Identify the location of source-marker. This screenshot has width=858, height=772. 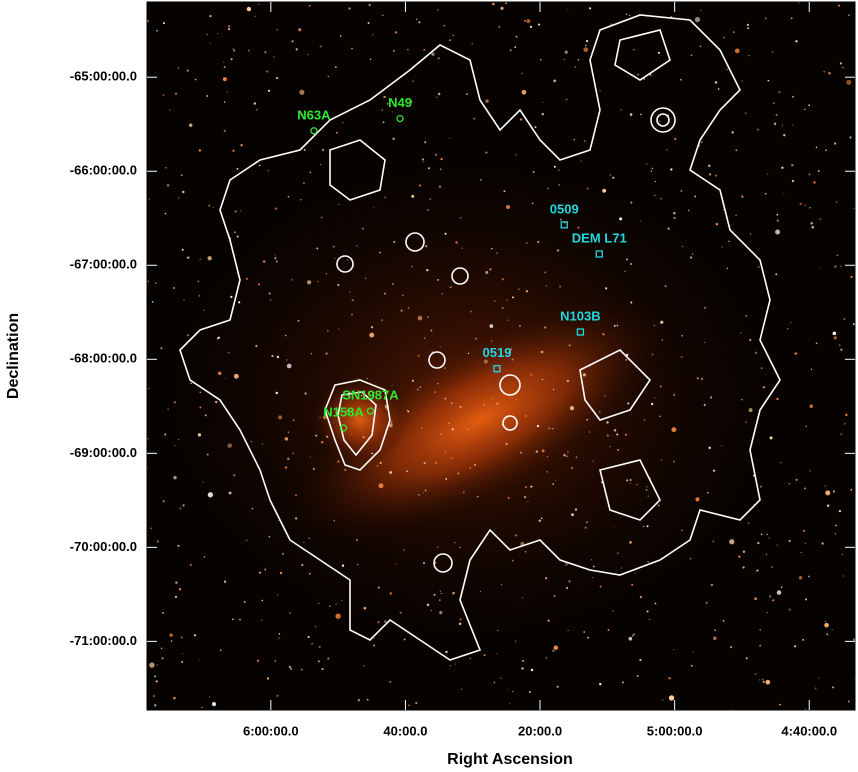
(580, 332).